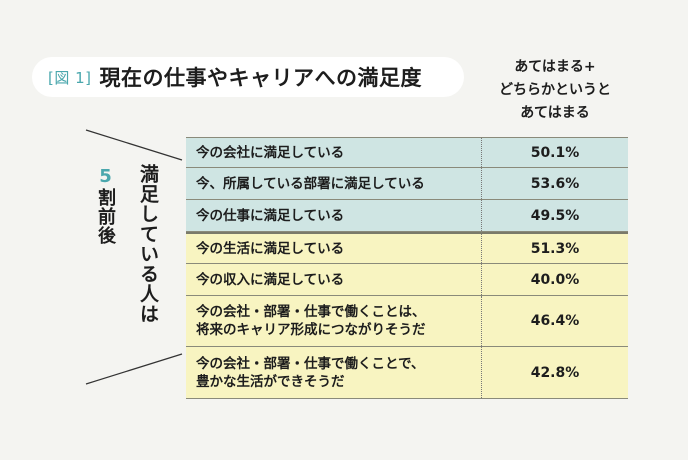 This screenshot has width=688, height=460. I want to click on table-row: 今の会社に満足している 50.1%, so click(407, 152).